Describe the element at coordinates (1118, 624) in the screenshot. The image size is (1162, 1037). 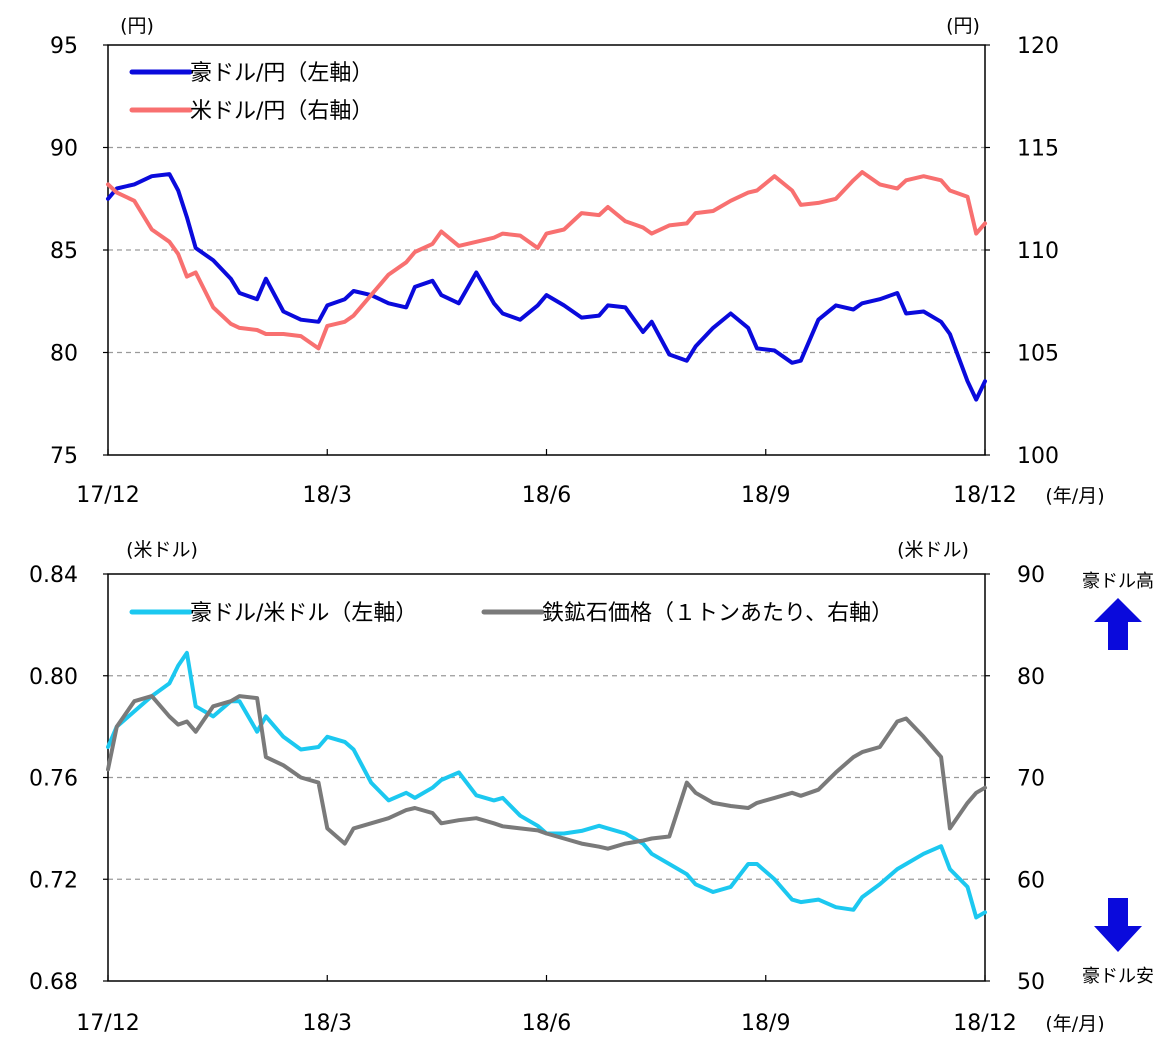
I see `up-arrow-icon` at that location.